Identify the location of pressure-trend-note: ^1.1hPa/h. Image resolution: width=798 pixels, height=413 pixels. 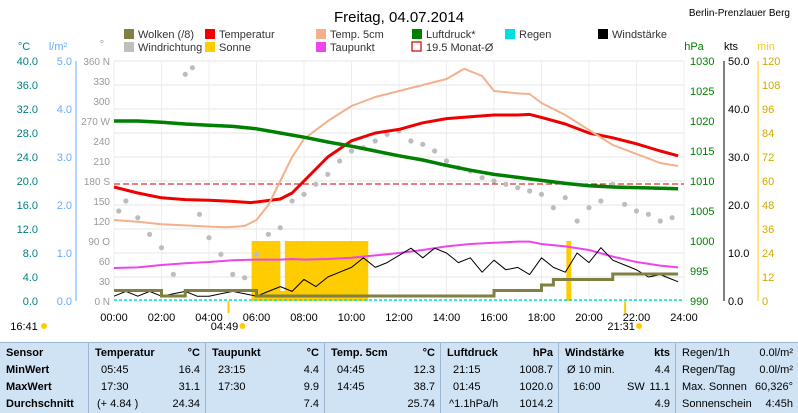
(474, 404).